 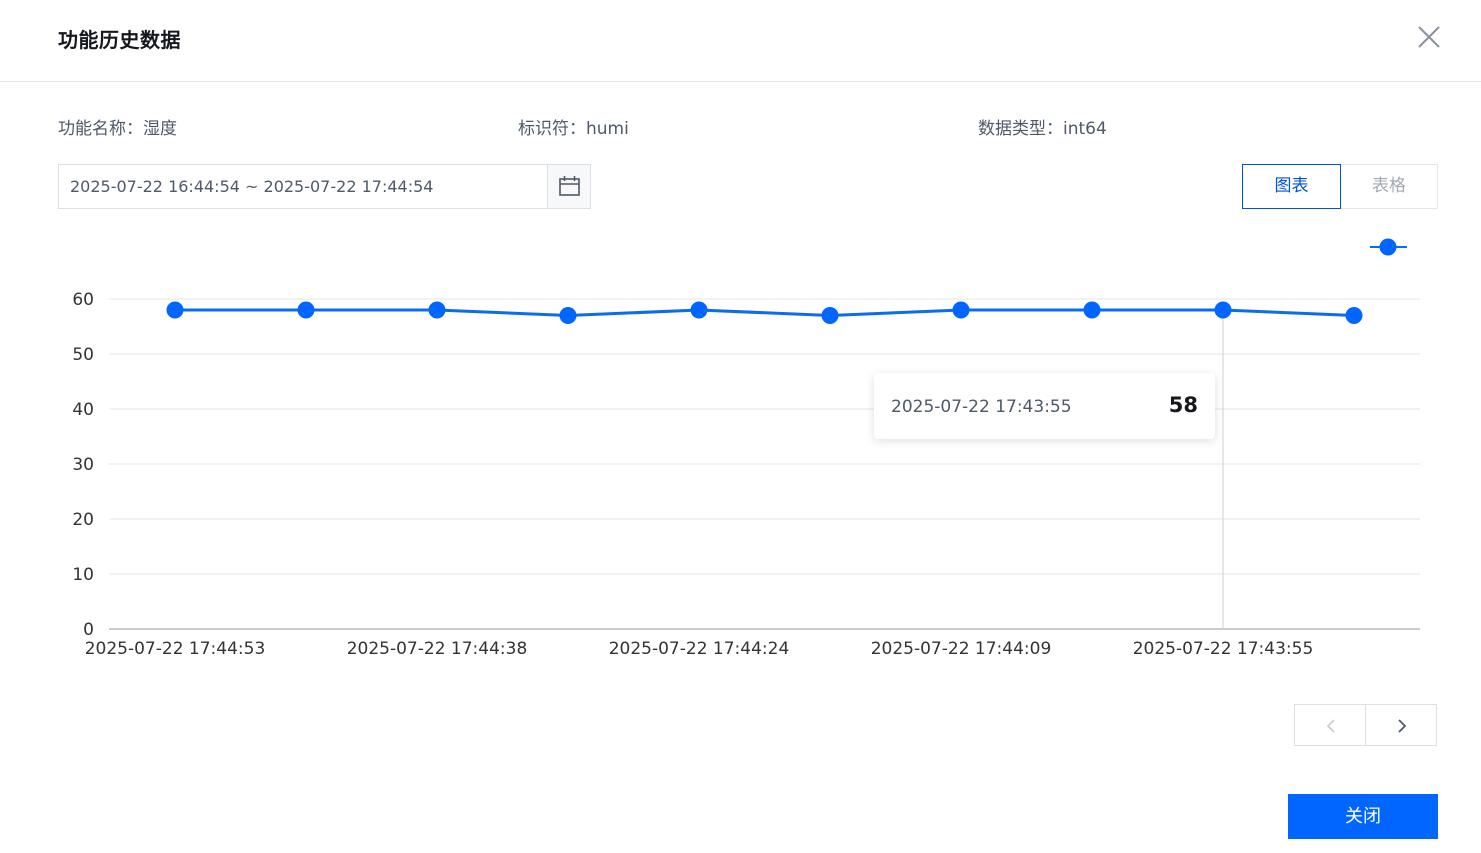 What do you see at coordinates (117, 129) in the screenshot?
I see `meta-function-name: 功能名称：湿度` at bounding box center [117, 129].